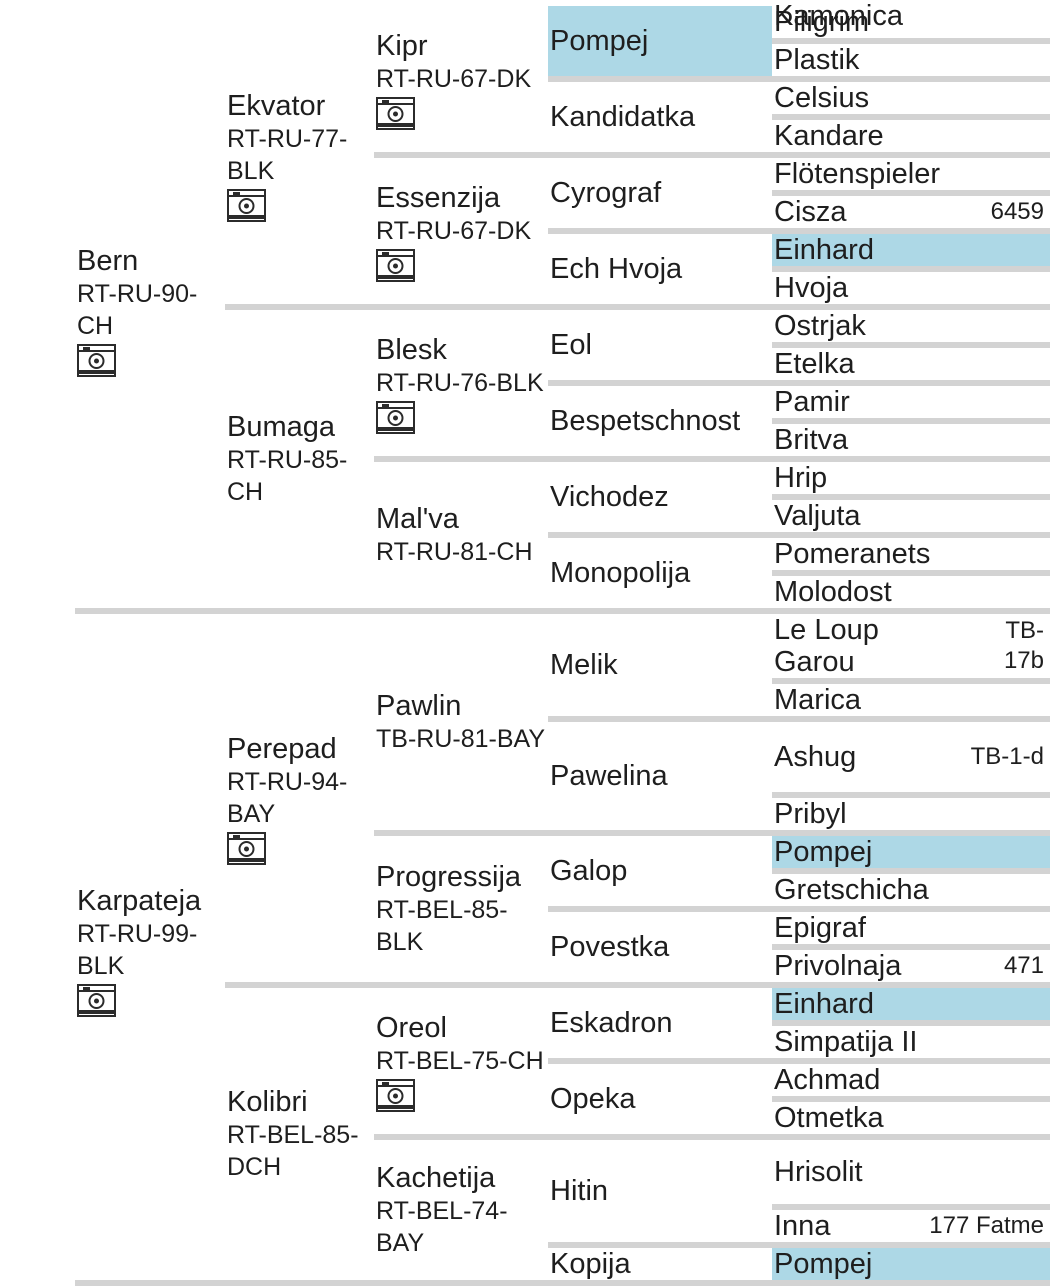 The width and height of the screenshot is (1056, 1286). What do you see at coordinates (911, 646) in the screenshot?
I see `ancestor-cell: Le Loup Garou TB-17b` at bounding box center [911, 646].